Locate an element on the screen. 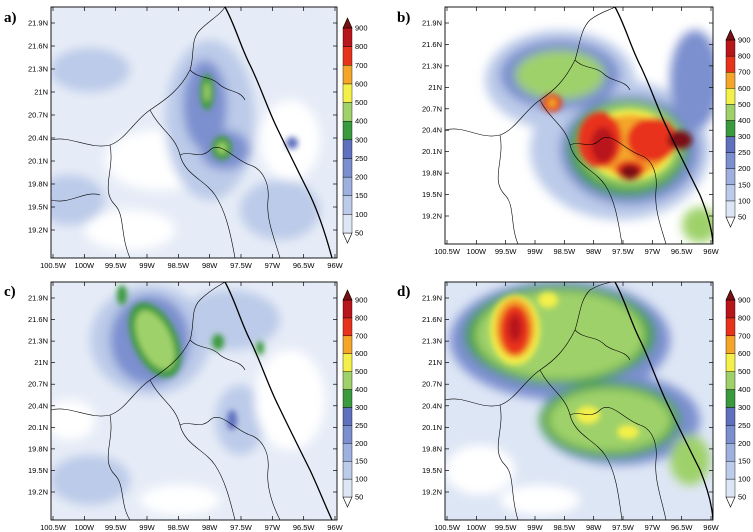 Image resolution: width=753 pixels, height=532 pixels. colorbar-label: 500 is located at coordinates (744, 371).